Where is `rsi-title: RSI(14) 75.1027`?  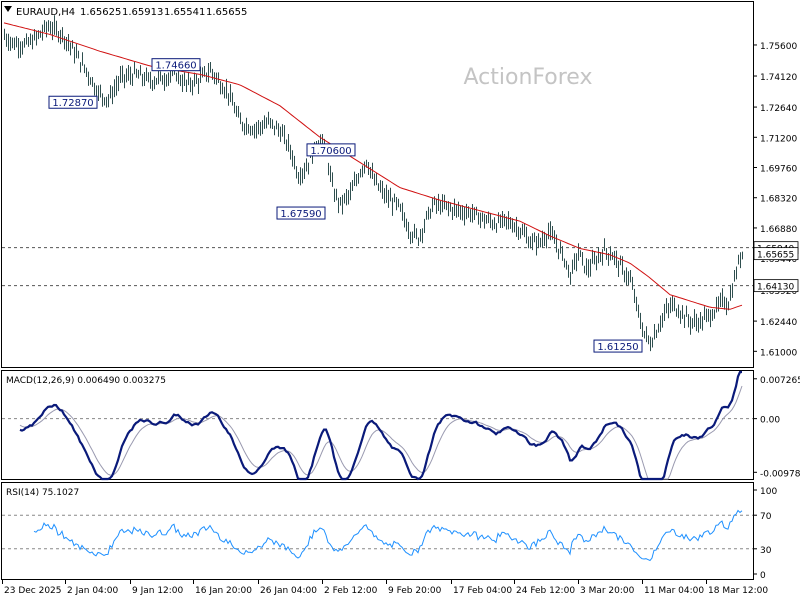 rsi-title: RSI(14) 75.1027 is located at coordinates (42, 493).